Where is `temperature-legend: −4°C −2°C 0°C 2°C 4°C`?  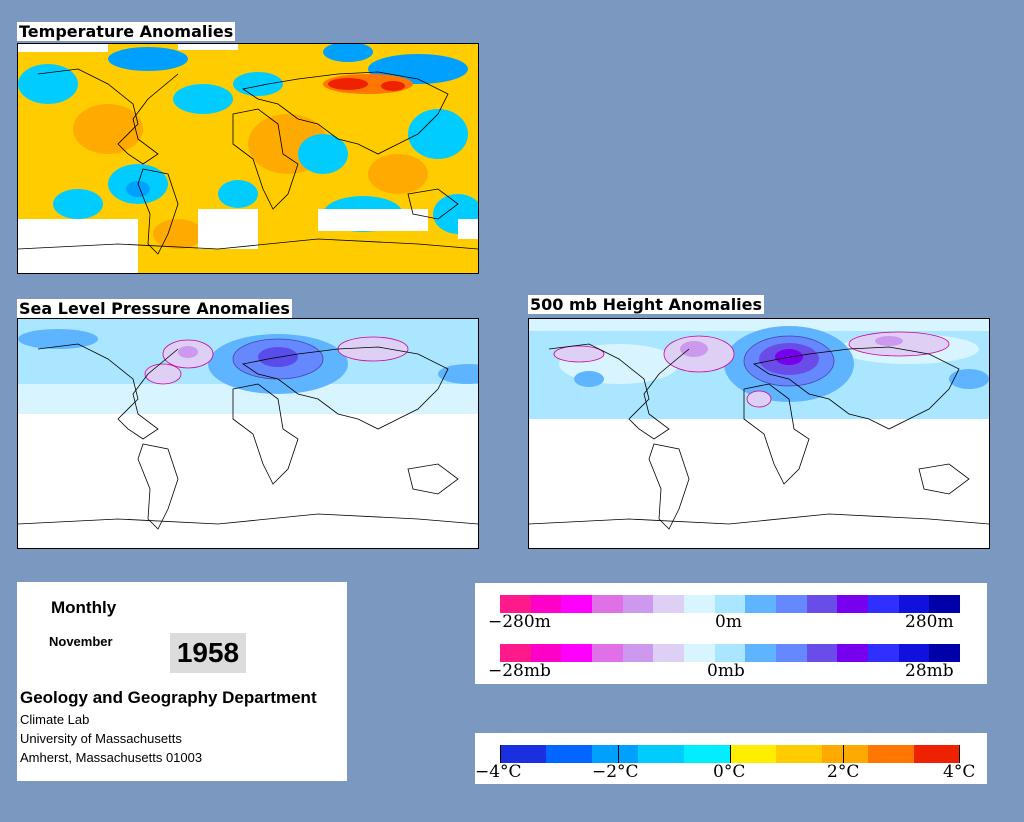 temperature-legend: −4°C −2°C 0°C 2°C 4°C is located at coordinates (731, 758).